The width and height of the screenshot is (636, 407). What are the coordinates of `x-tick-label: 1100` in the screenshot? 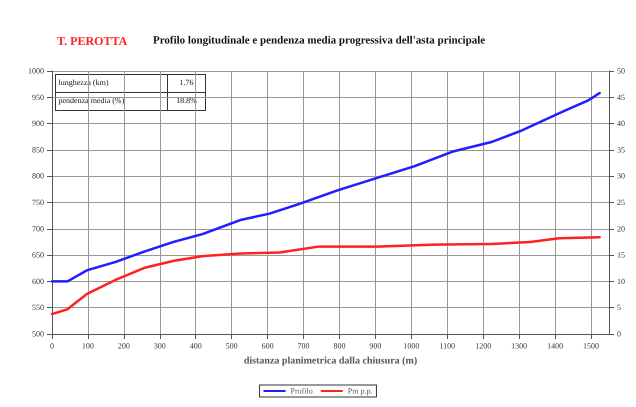 It's located at (447, 346).